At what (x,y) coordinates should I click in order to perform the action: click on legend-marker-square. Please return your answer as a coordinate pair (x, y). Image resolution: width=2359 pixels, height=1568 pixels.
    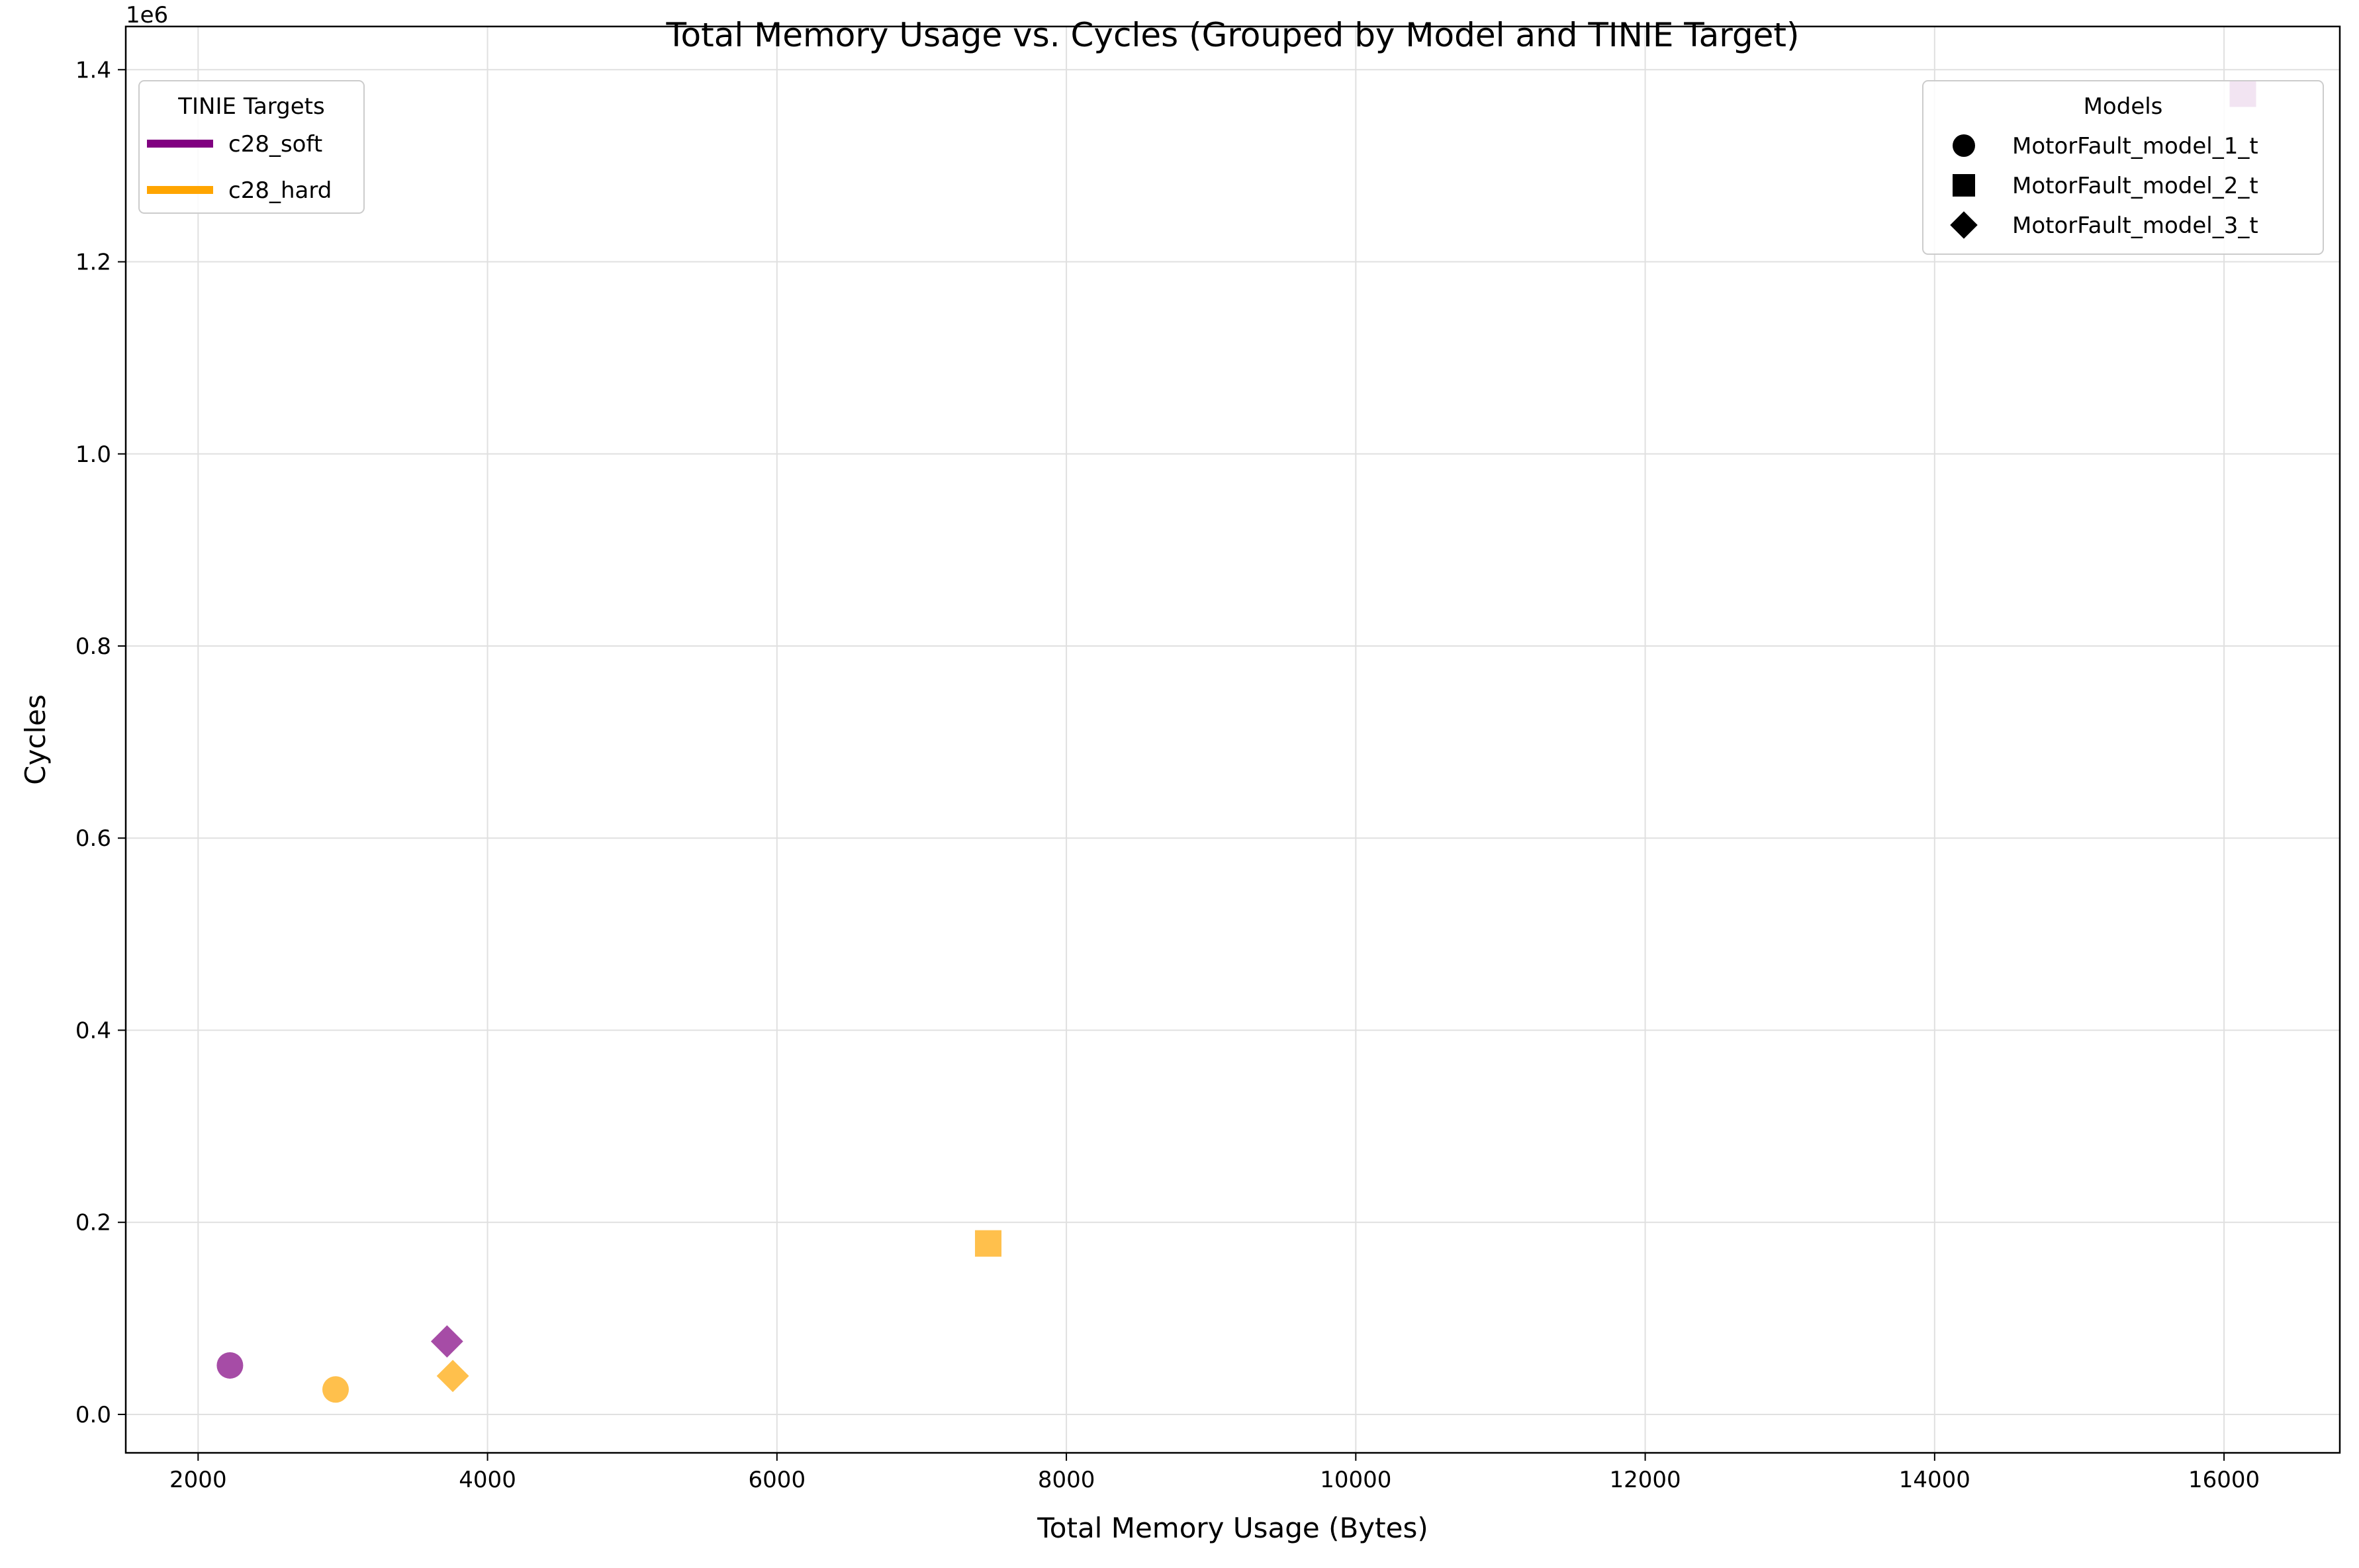
    Looking at the image, I should click on (1964, 185).